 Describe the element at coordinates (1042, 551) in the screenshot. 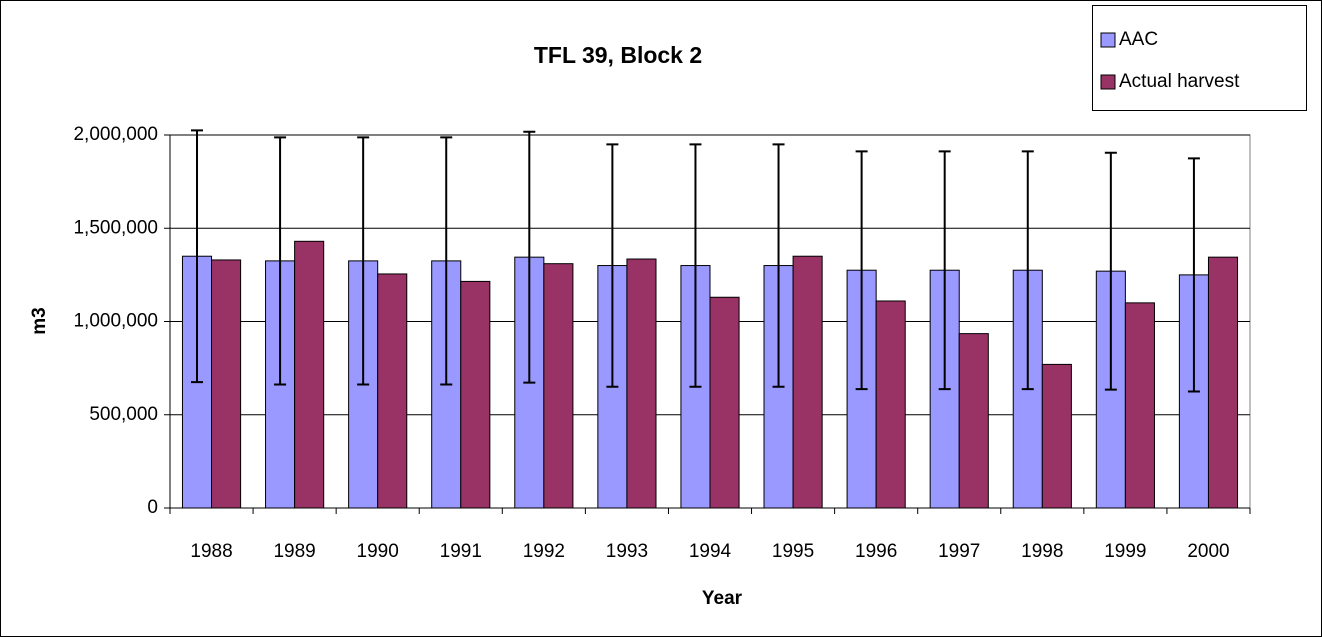

I see `x-tick-label: 1998` at that location.